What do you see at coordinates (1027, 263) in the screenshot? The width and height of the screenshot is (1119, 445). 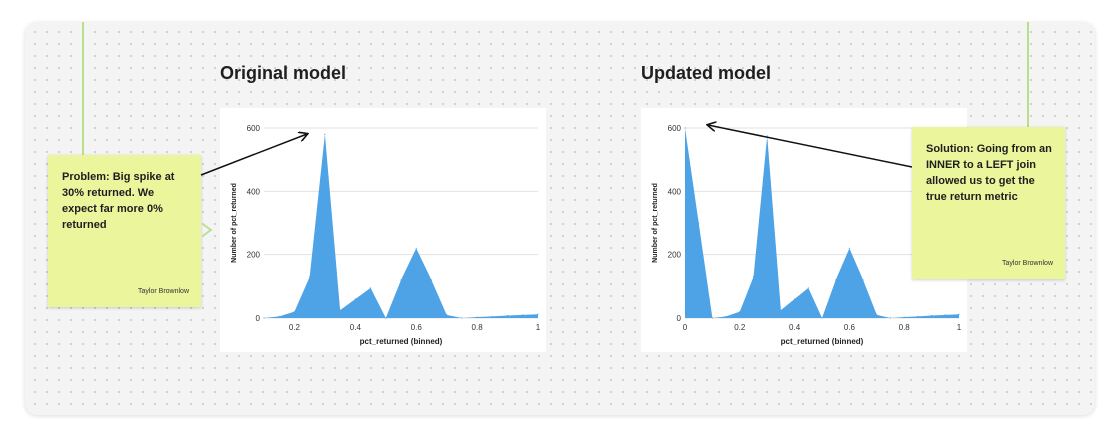 I see `solution-sticky-author: Taylor Brownlow` at bounding box center [1027, 263].